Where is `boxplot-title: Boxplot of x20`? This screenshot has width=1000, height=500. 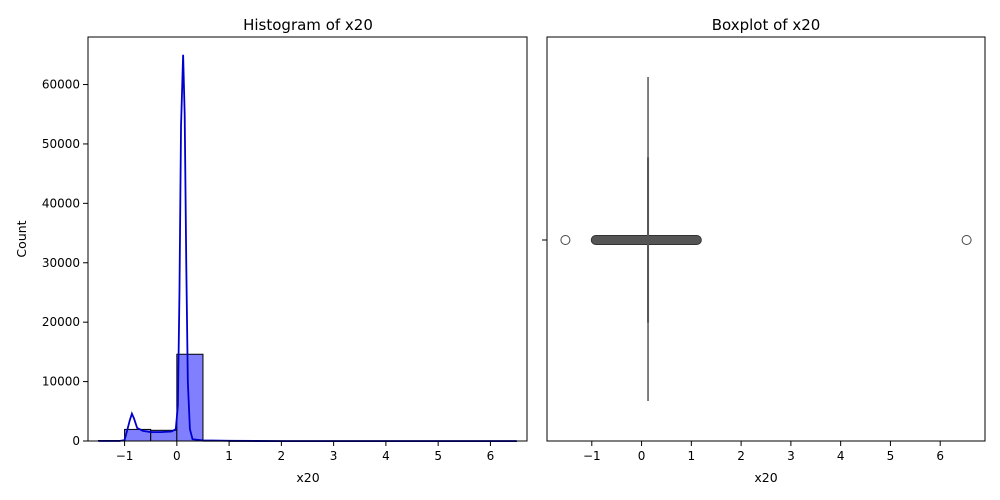 boxplot-title: Boxplot of x20 is located at coordinates (766, 25).